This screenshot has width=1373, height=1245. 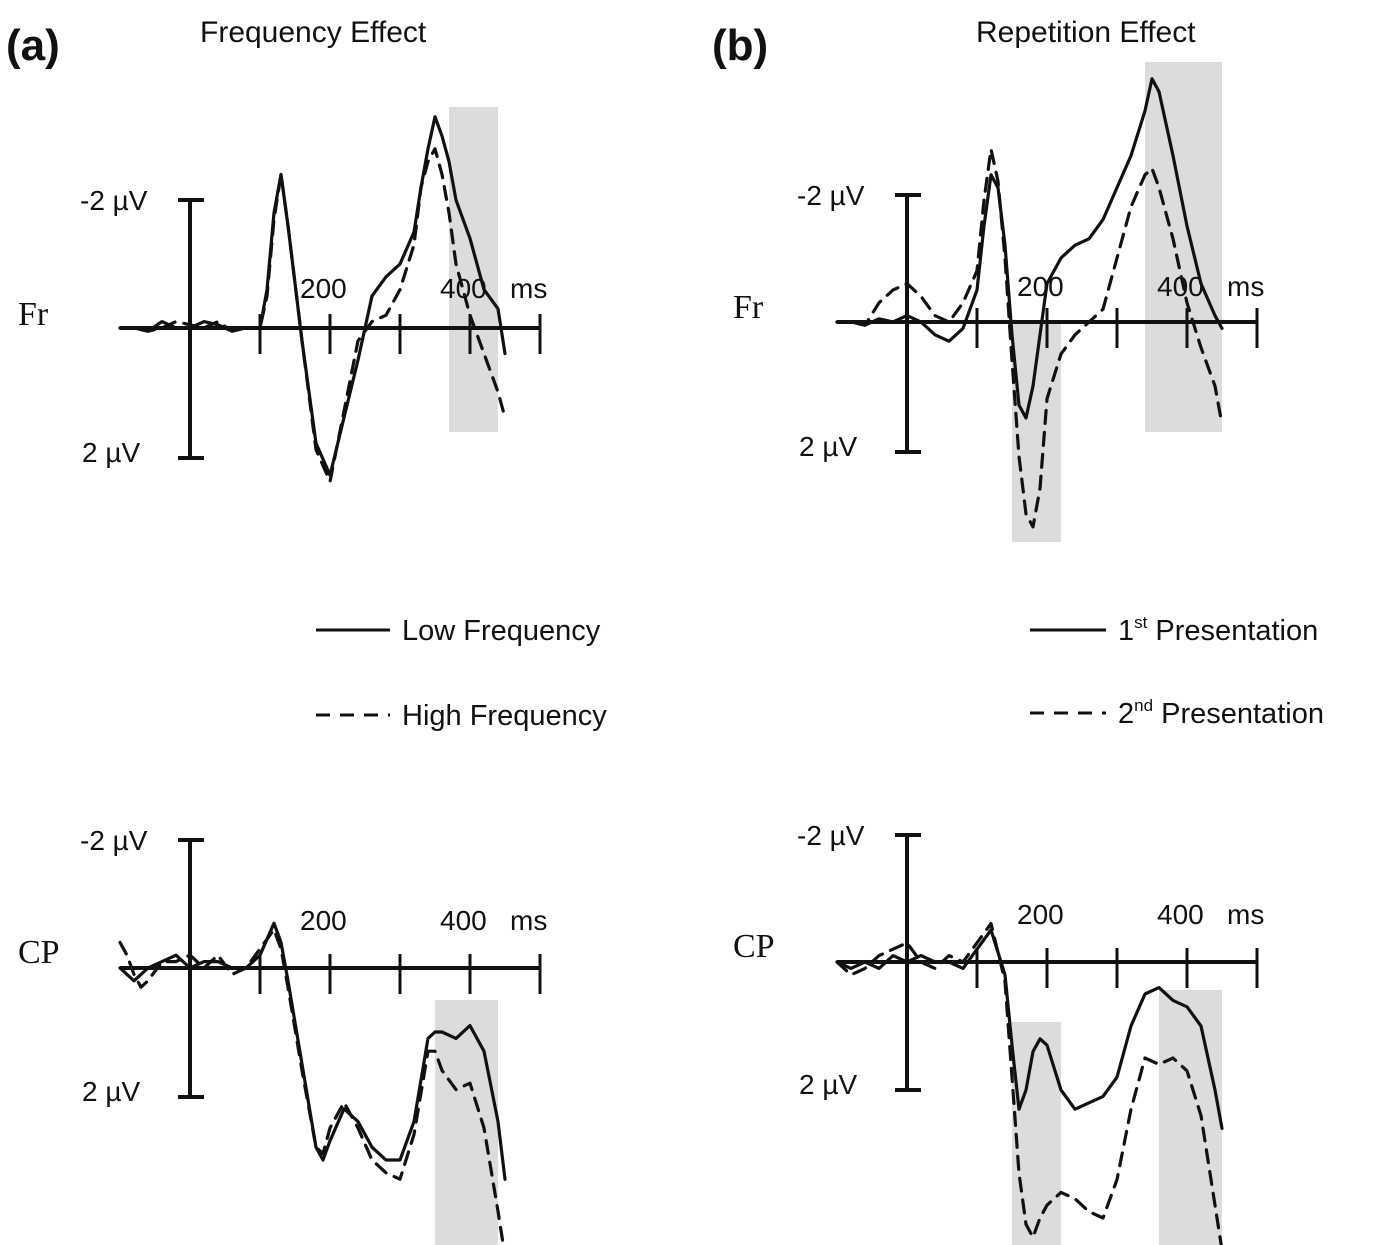 I want to click on series-dashed-b-fr, so click(x=1029, y=338).